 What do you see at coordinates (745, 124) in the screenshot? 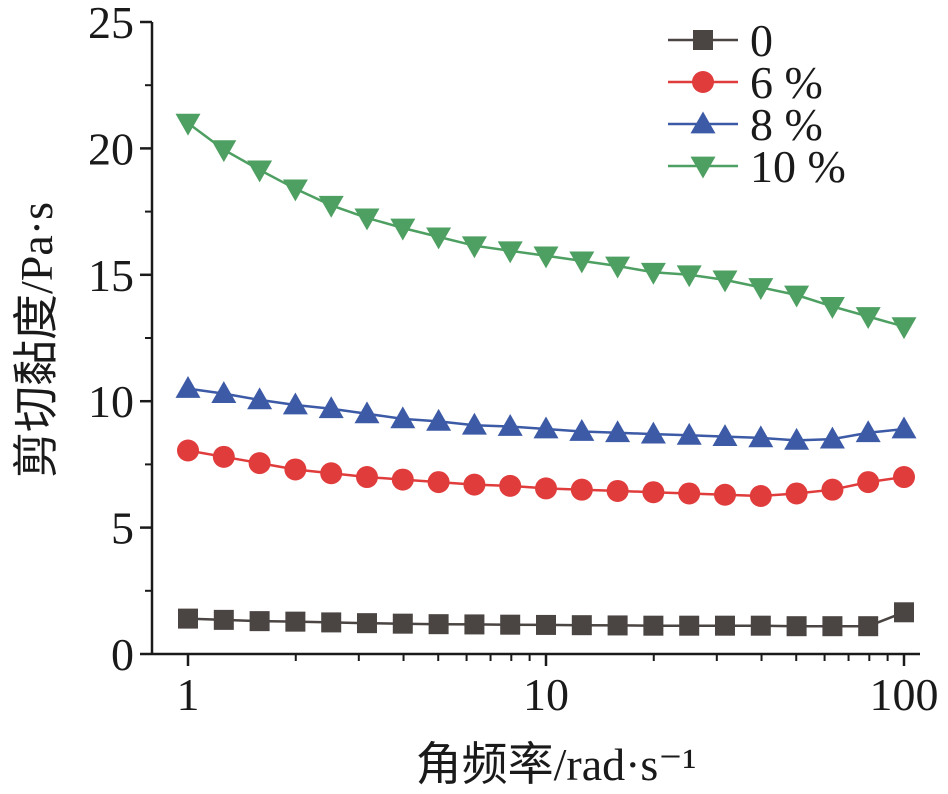
I see `legend-item-2: 8 %` at bounding box center [745, 124].